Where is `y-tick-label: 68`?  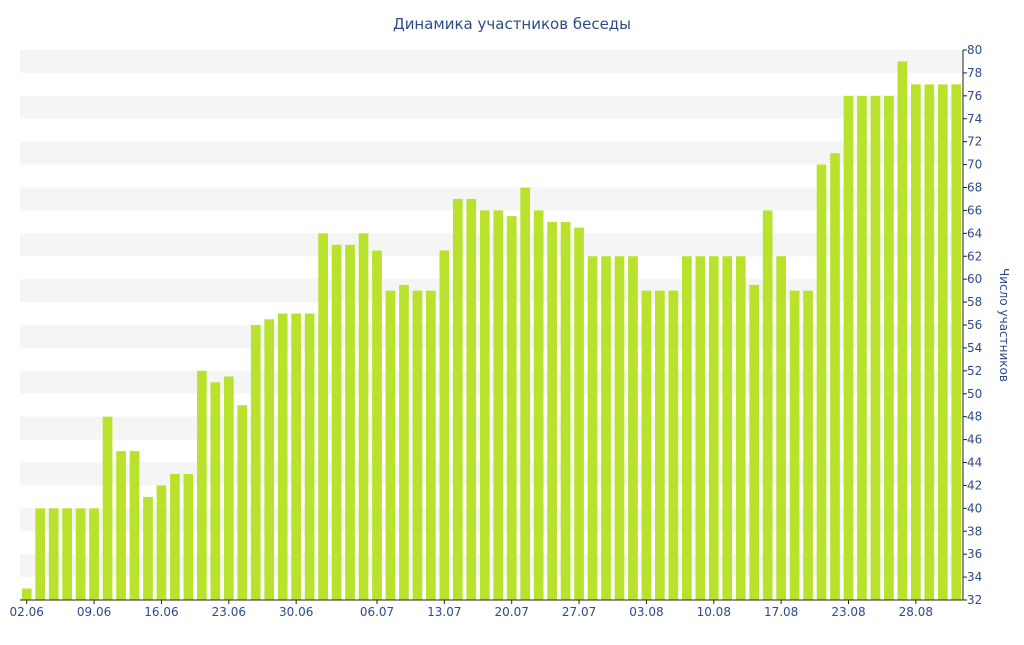 y-tick-label: 68 is located at coordinates (974, 188).